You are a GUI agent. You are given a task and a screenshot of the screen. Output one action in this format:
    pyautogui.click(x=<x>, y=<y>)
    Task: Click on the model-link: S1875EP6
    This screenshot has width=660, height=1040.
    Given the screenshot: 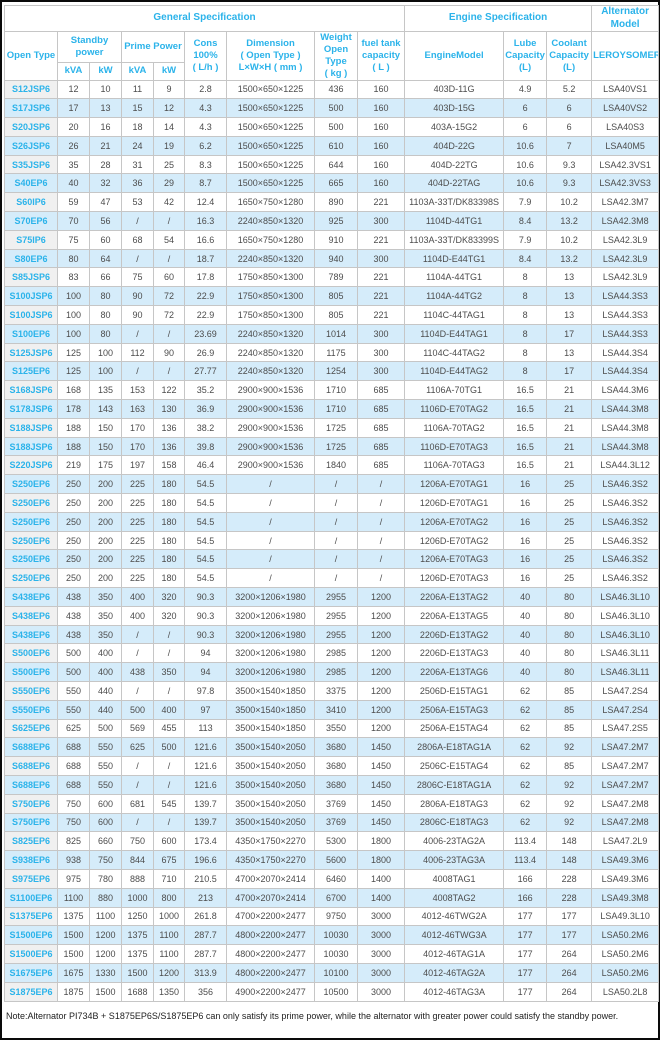 What is the action you would take?
    pyautogui.click(x=31, y=991)
    